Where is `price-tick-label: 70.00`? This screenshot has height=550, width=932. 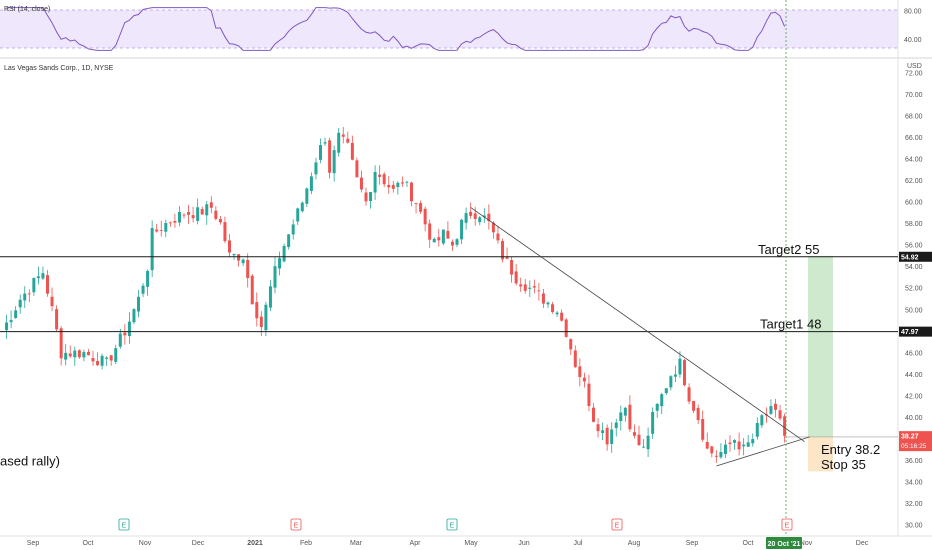
price-tick-label: 70.00 is located at coordinates (914, 95).